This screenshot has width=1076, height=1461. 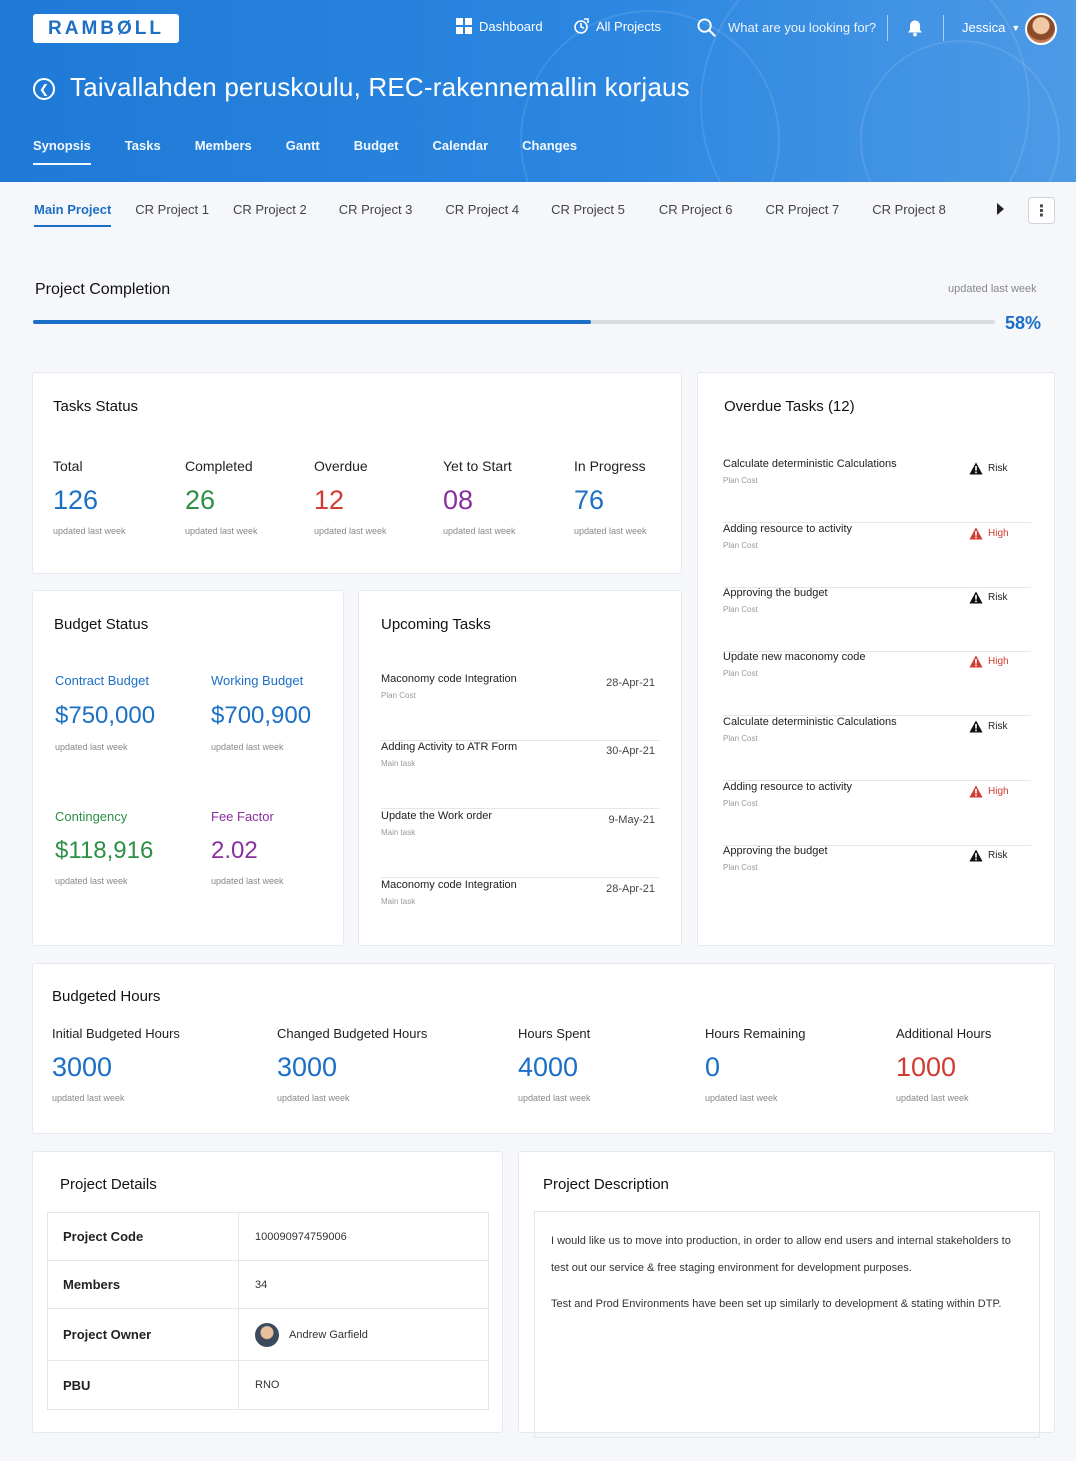 I want to click on more-options-button: ⋮, so click(x=1041, y=210).